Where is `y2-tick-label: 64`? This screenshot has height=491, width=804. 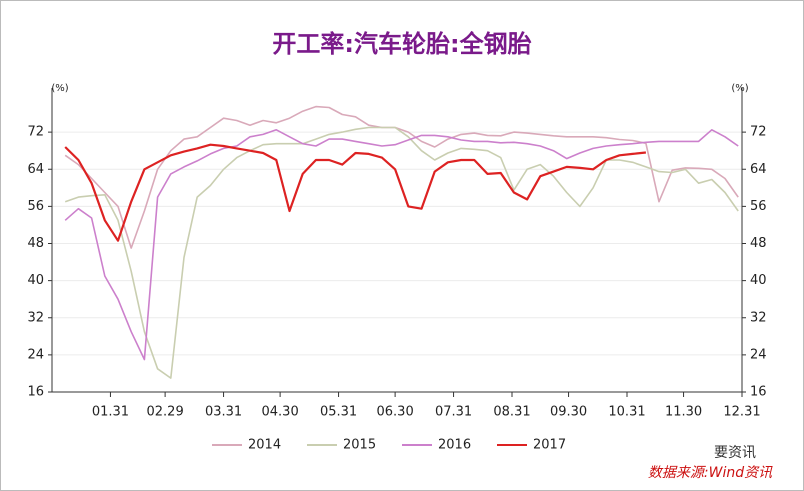 y2-tick-label: 64 is located at coordinates (758, 169).